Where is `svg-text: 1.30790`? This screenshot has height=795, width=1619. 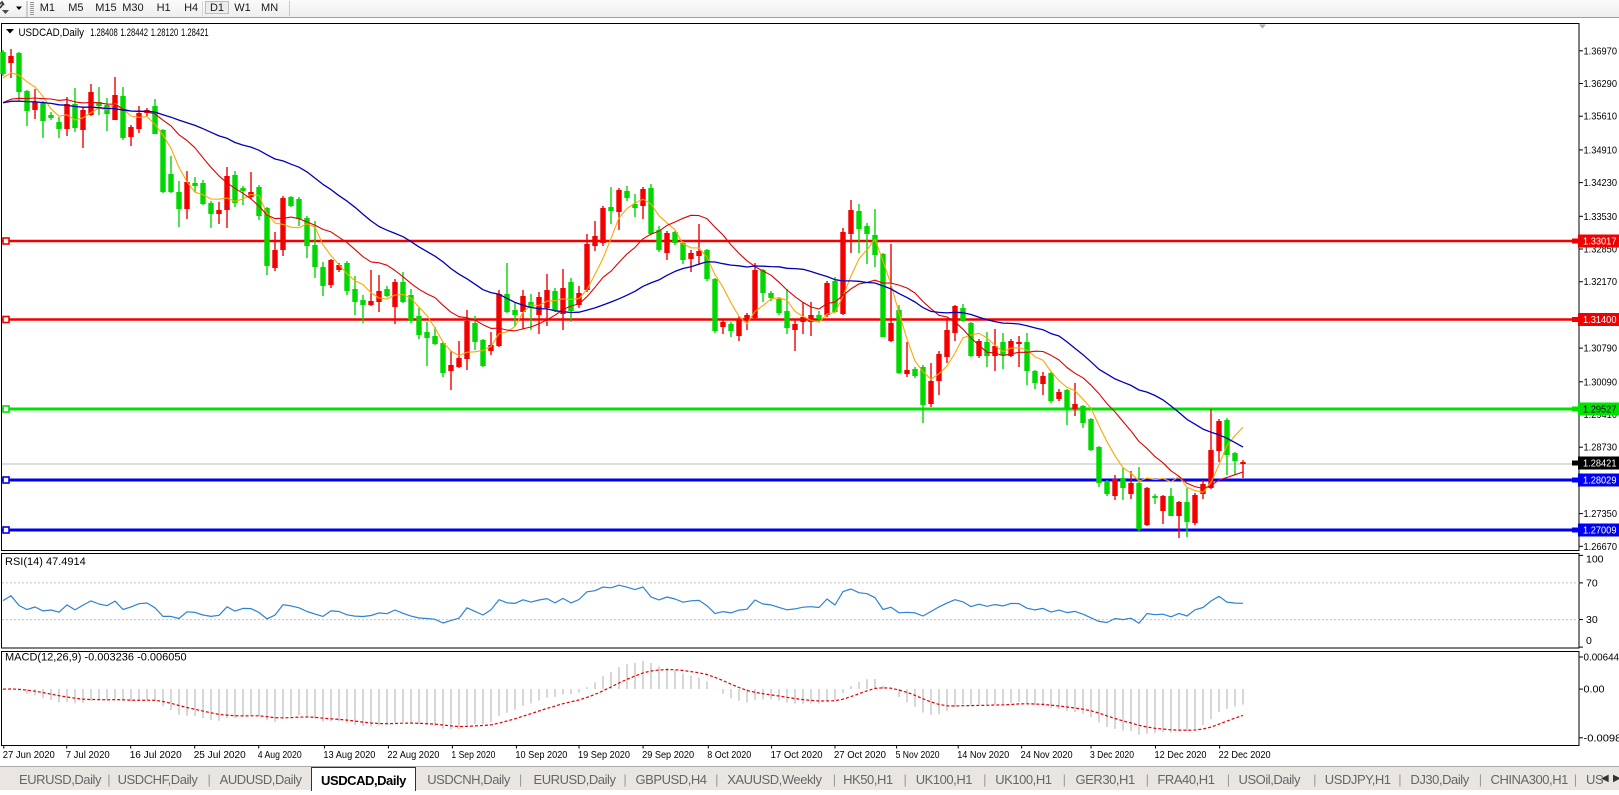
svg-text: 1.30790 is located at coordinates (1601, 349).